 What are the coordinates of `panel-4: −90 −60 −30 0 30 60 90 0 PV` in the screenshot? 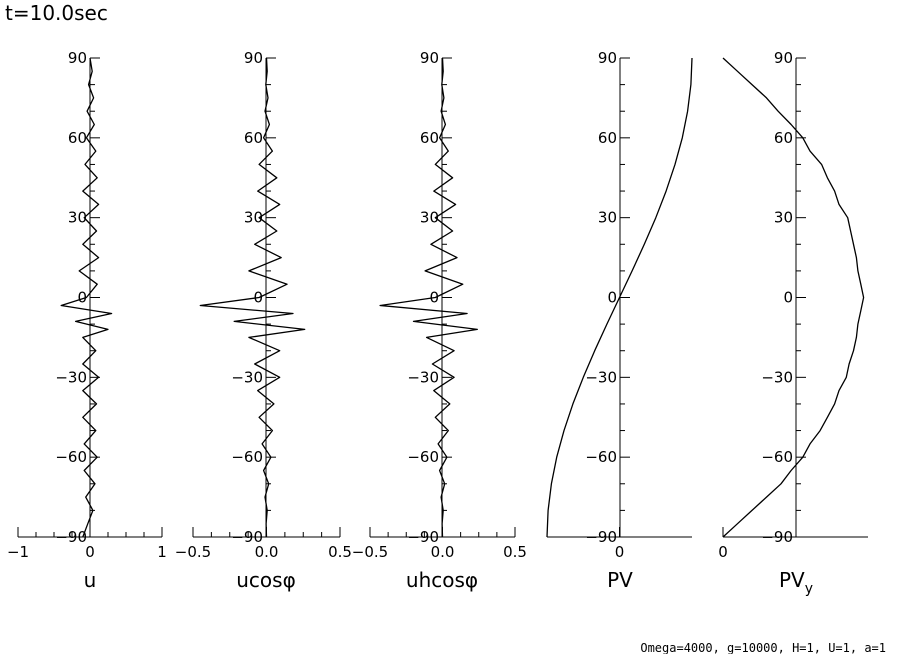 It's located at (619, 320).